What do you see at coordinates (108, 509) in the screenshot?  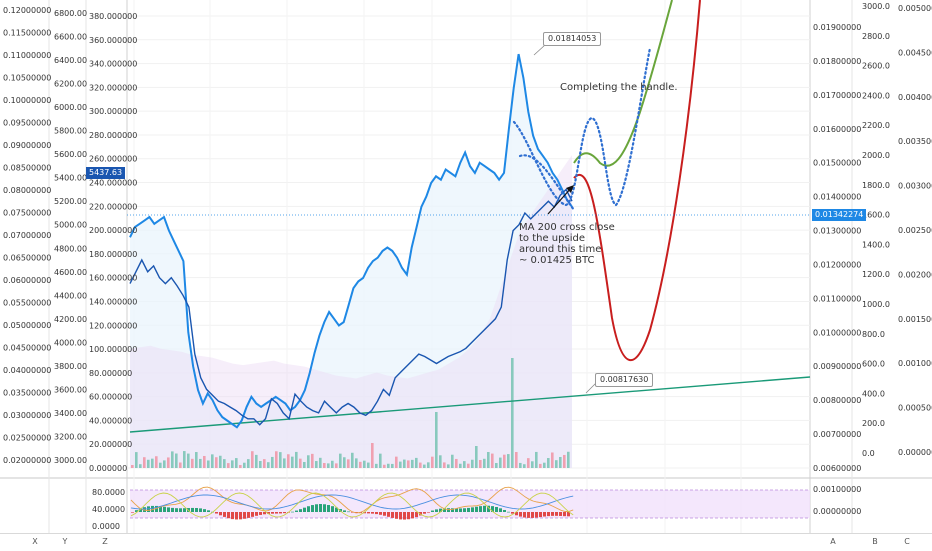 I see `osc-left-tick: 40.0000` at bounding box center [108, 509].